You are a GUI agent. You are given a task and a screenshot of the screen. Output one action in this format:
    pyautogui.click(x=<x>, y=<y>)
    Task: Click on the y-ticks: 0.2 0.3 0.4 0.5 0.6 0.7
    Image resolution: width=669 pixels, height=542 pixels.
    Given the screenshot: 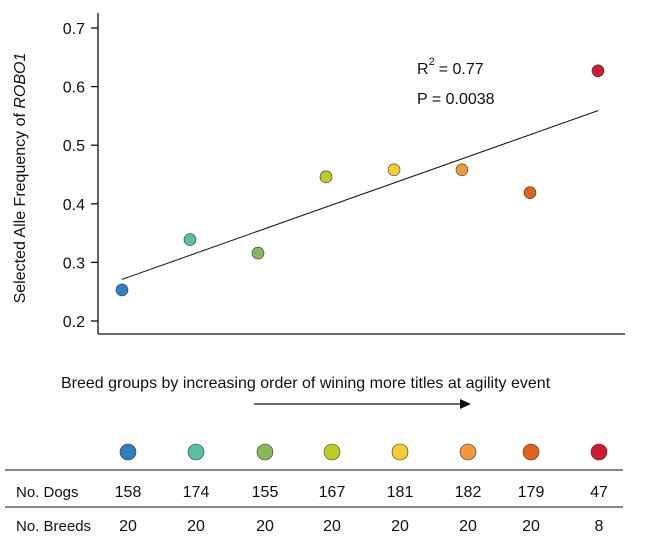 What is the action you would take?
    pyautogui.click(x=80, y=176)
    